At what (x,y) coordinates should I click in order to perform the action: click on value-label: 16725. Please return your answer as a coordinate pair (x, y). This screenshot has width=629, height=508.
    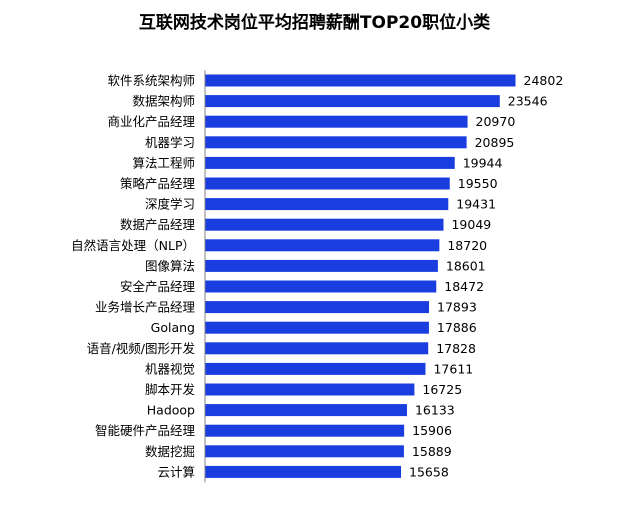
    Looking at the image, I should click on (442, 389).